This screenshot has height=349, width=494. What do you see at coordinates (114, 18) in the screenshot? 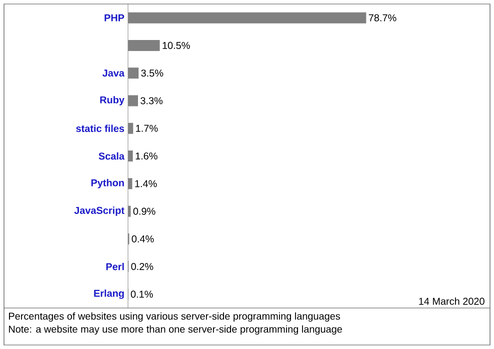
I see `y-tick-label: PHP` at bounding box center [114, 18].